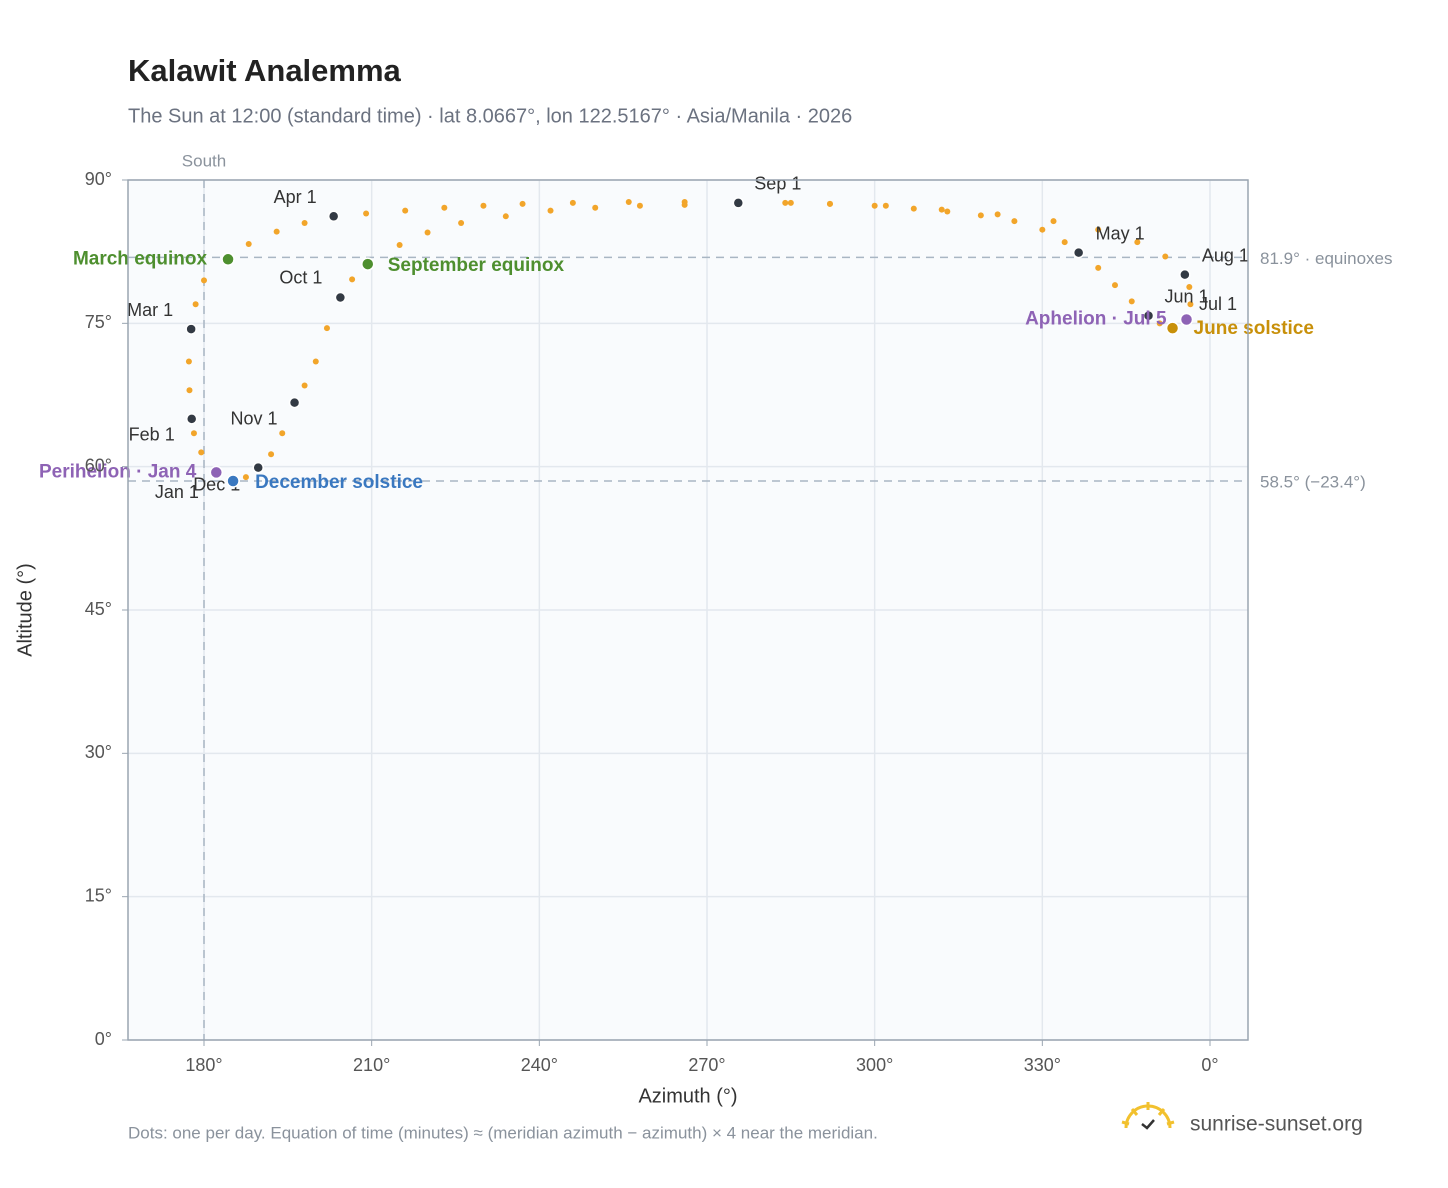  Describe the element at coordinates (1148, 1116) in the screenshot. I see `brand-logo` at that location.